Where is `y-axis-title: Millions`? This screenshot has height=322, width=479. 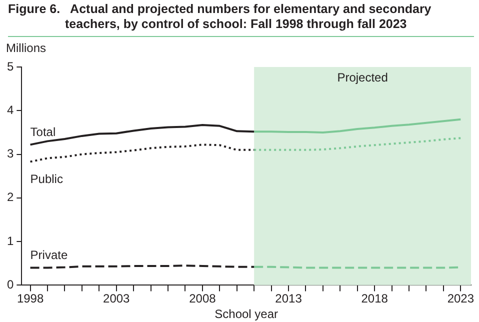
y-axis-title: Millions is located at coordinates (26, 48).